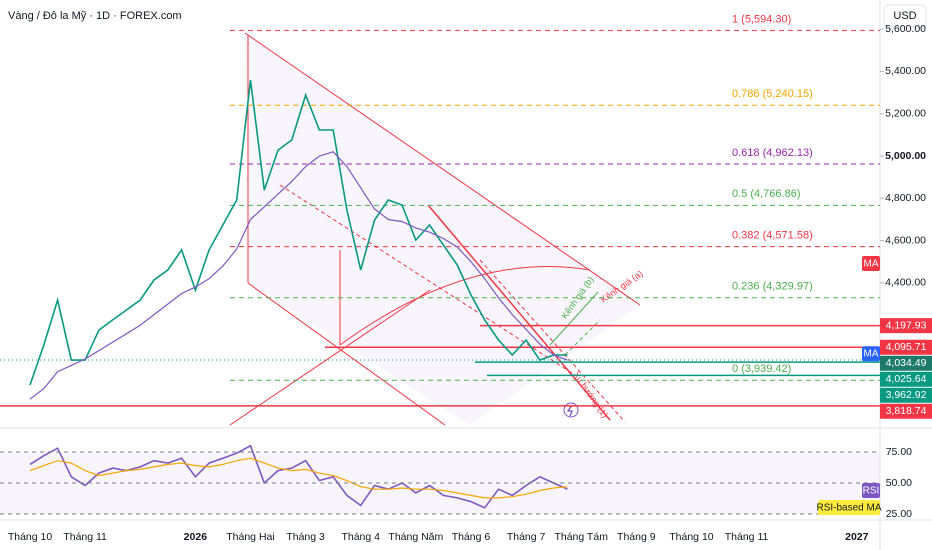 The height and width of the screenshot is (550, 932). Describe the element at coordinates (305, 537) in the screenshot. I see `x-tick-label: Tháng 3` at that location.